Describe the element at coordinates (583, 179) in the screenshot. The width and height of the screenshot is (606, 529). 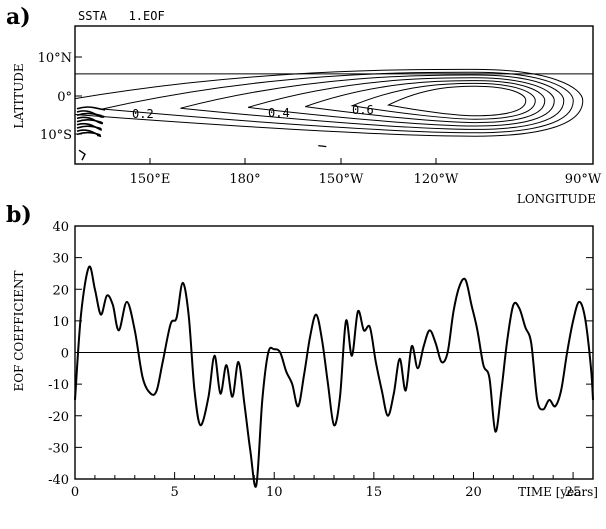
I see `lon-tick-90w: 90°W` at that location.